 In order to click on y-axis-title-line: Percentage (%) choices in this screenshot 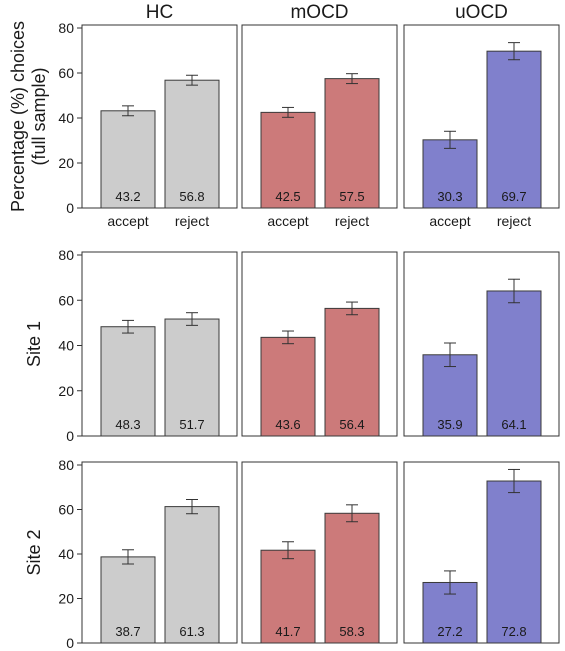, I will do `click(18, 116)`.